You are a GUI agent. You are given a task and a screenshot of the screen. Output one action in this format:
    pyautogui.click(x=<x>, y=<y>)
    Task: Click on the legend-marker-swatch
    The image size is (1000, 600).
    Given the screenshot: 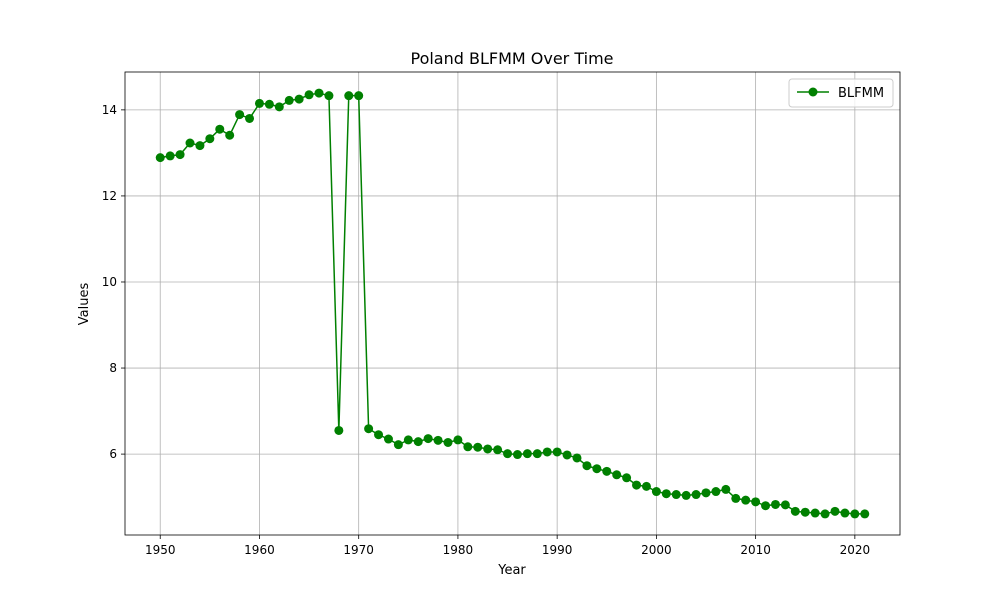 What is the action you would take?
    pyautogui.click(x=813, y=92)
    